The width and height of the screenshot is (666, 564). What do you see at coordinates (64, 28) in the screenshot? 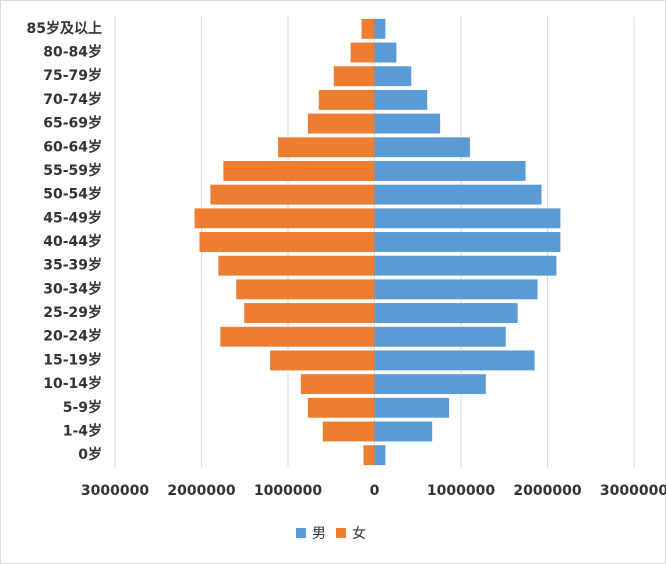
I see `y-tick-label: 85岁及以上` at bounding box center [64, 28].